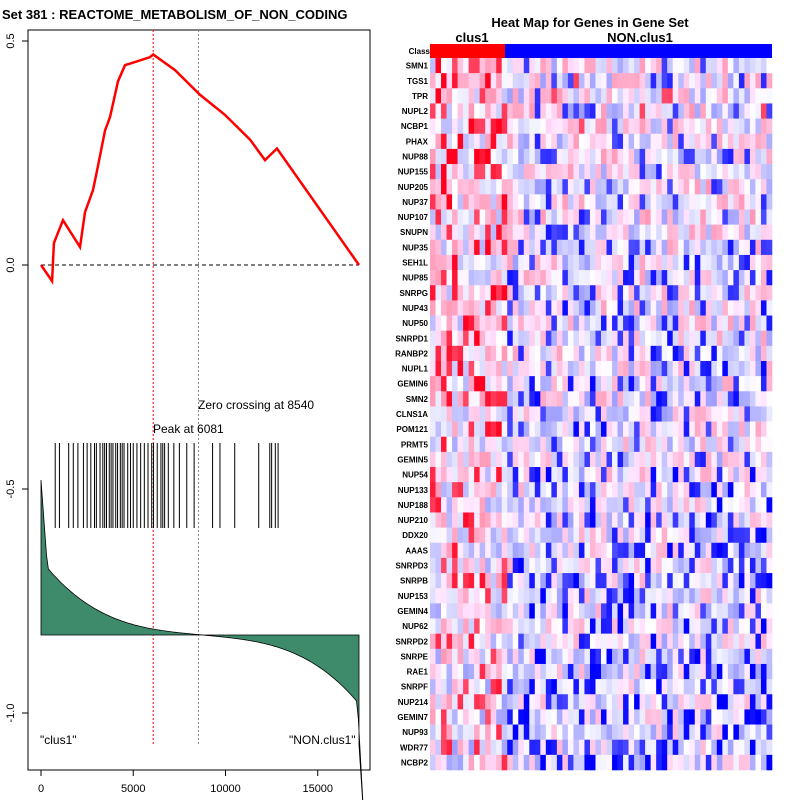 This screenshot has height=800, width=800. I want to click on gene-label: NUP35, so click(415, 247).